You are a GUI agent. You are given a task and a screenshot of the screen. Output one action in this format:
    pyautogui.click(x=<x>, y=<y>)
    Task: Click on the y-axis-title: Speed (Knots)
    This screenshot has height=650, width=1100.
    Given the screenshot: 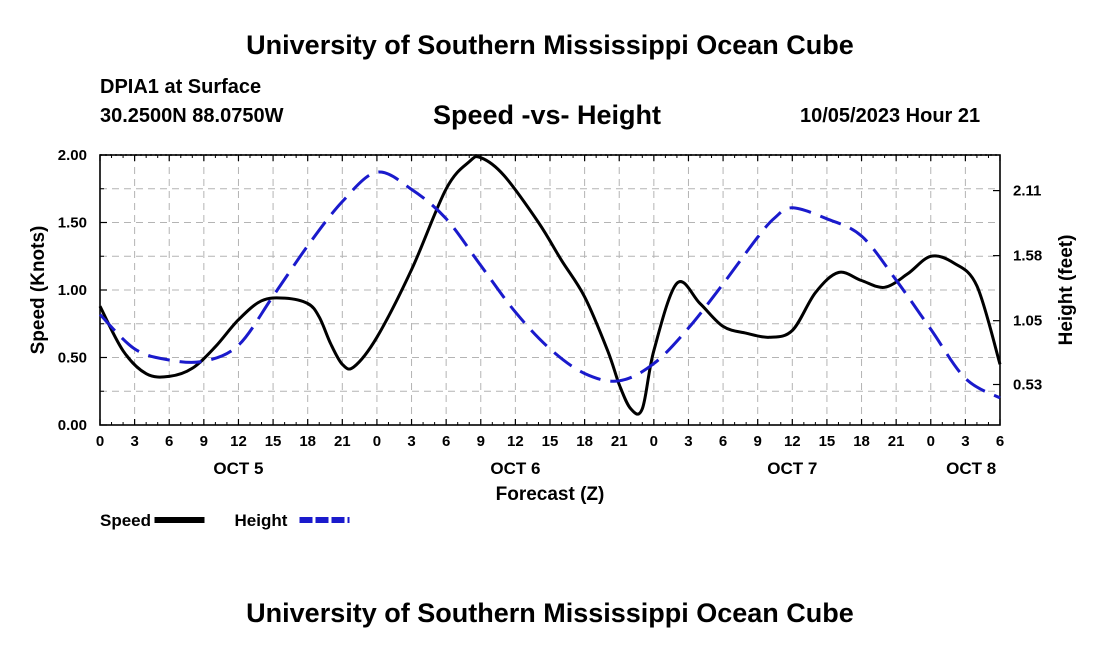 What is the action you would take?
    pyautogui.click(x=38, y=290)
    